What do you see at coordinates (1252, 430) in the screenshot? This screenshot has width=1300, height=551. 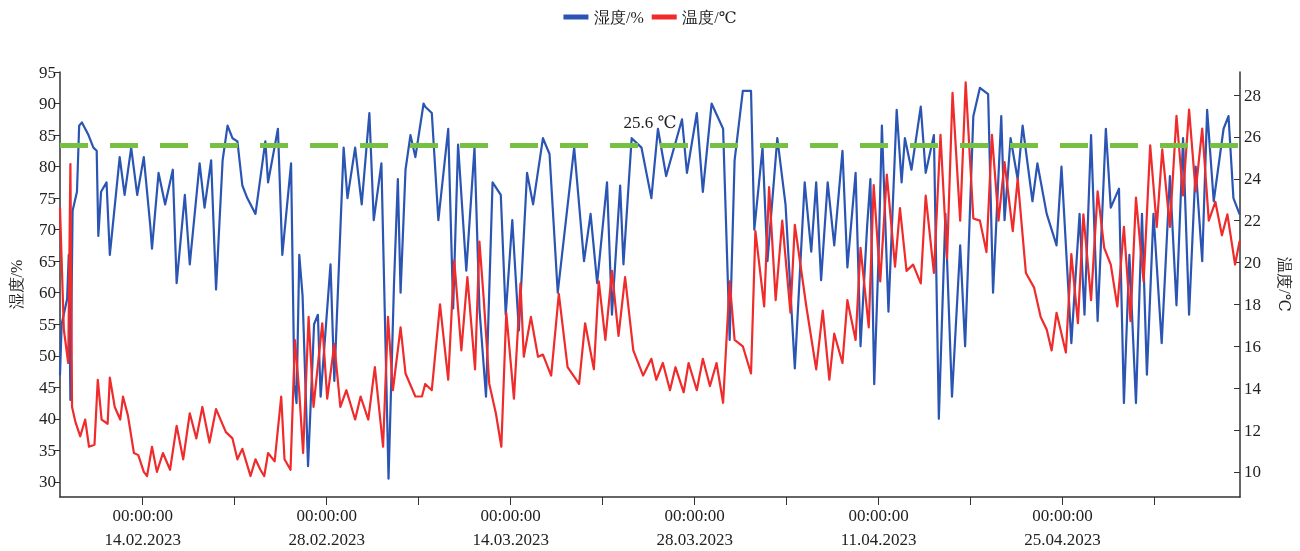 I see `y2-tick-label: 12` at bounding box center [1252, 430].